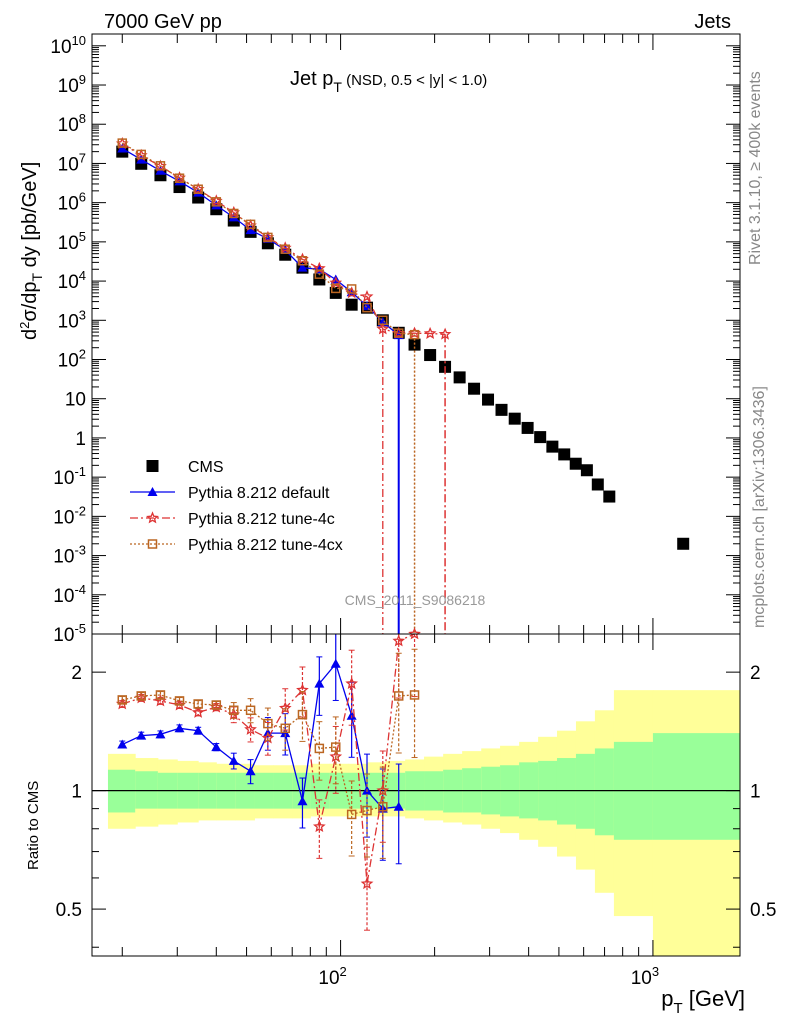 This screenshot has height=1024, width=786. I want to click on y-tick-label: 10¹⁰, so click(68, 45).